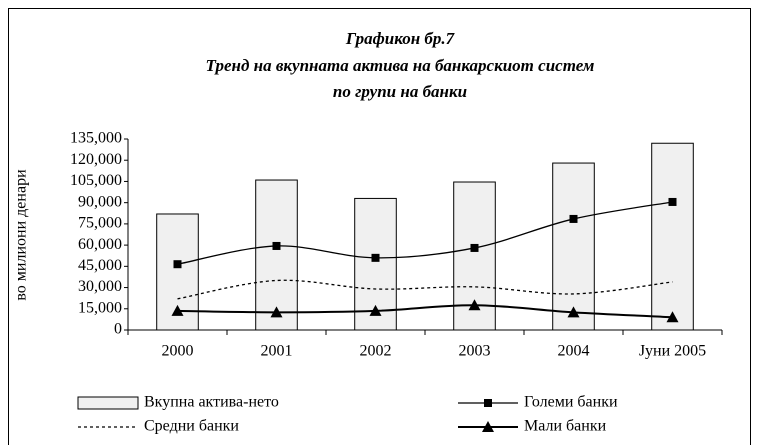 The image size is (759, 445). I want to click on y-tick-label: 60,000, so click(100, 244).